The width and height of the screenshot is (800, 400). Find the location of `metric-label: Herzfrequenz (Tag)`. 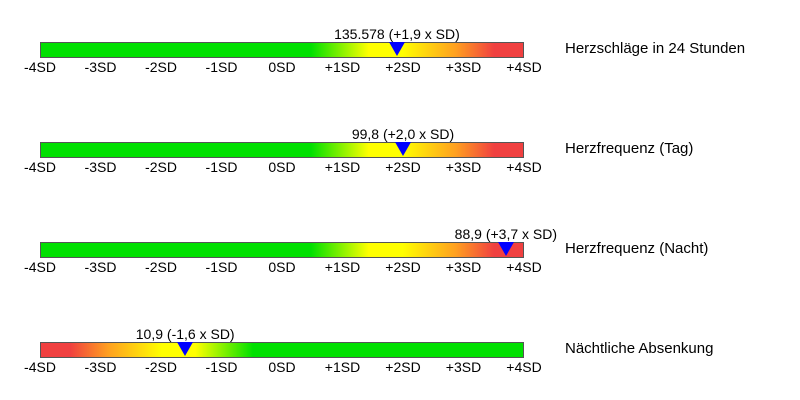

metric-label: Herzfrequenz (Tag) is located at coordinates (629, 148).